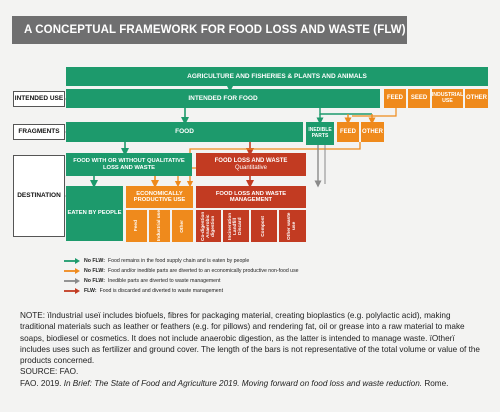  Describe the element at coordinates (72, 291) in the screenshot. I see `red-arrow-icon` at that location.